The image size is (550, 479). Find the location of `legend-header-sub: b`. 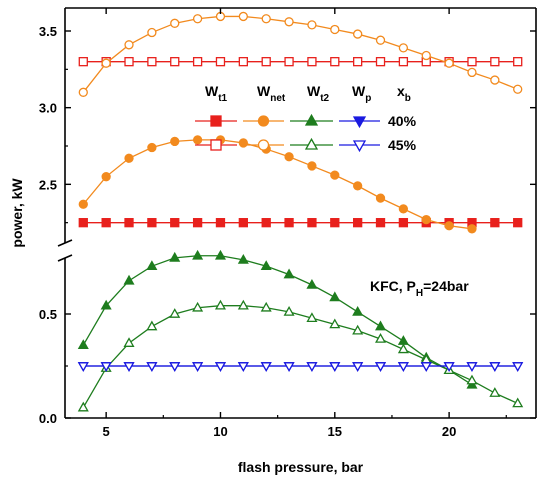

legend-header-sub: b is located at coordinates (408, 98).